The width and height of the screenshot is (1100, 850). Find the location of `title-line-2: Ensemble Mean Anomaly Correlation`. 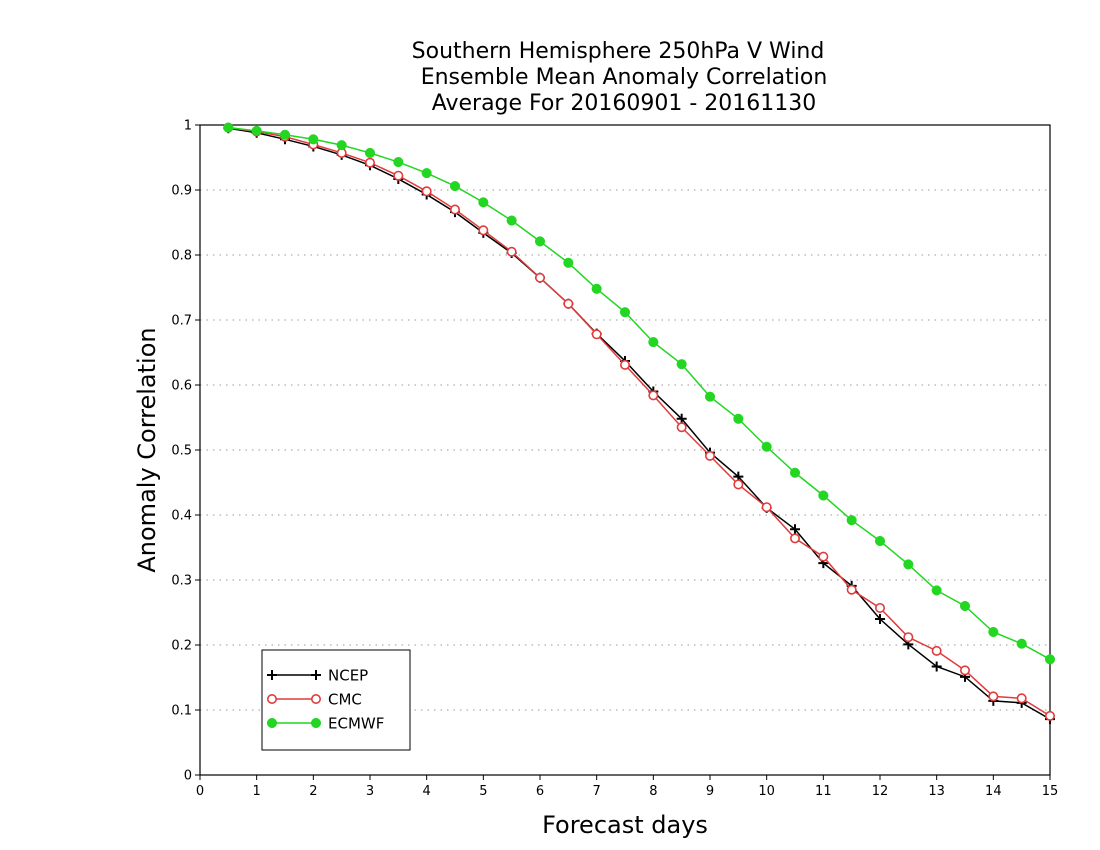

title-line-2: Ensemble Mean Anomaly Correlation is located at coordinates (624, 77).